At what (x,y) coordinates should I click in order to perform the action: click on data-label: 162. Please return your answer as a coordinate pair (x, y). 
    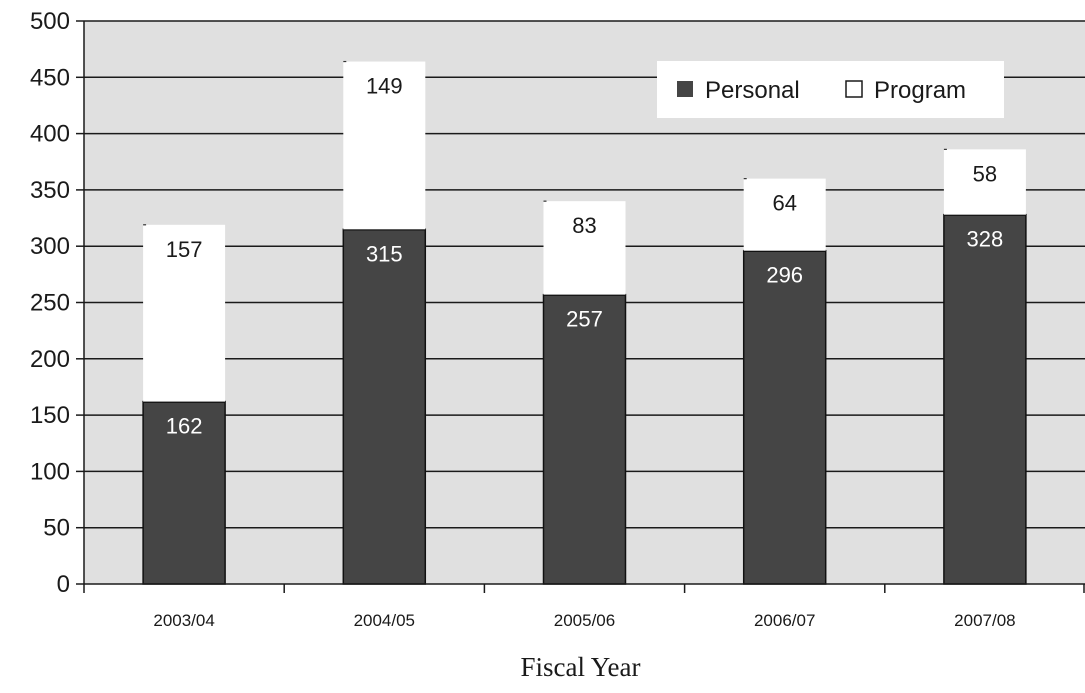
    Looking at the image, I should click on (184, 426).